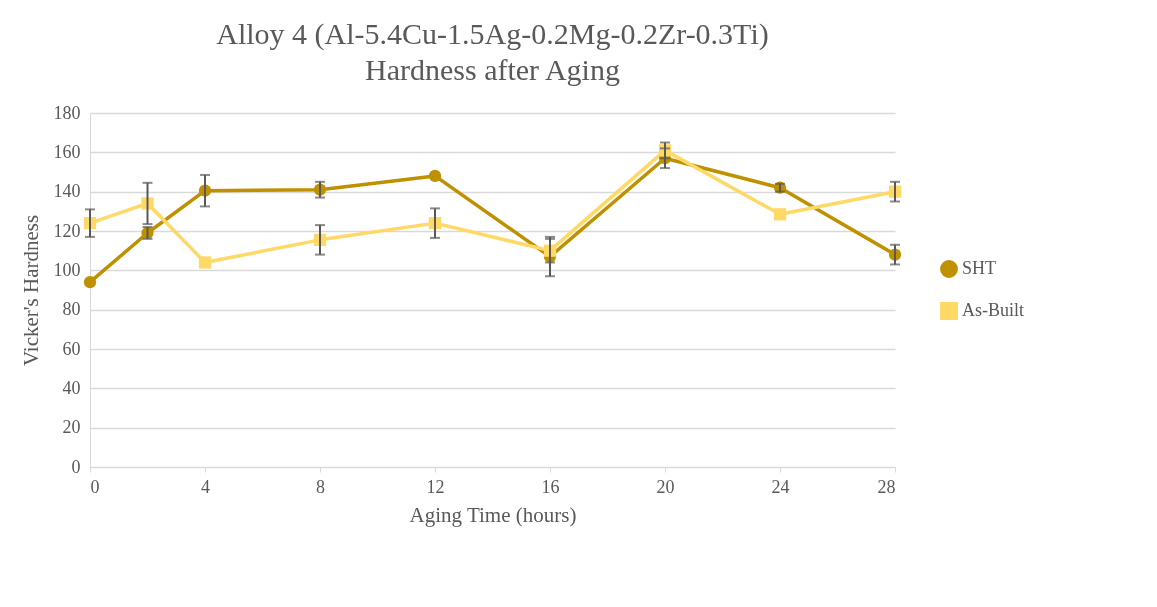 The image size is (1157, 607). Describe the element at coordinates (665, 486) in the screenshot. I see `x-tick-label: 20` at that location.